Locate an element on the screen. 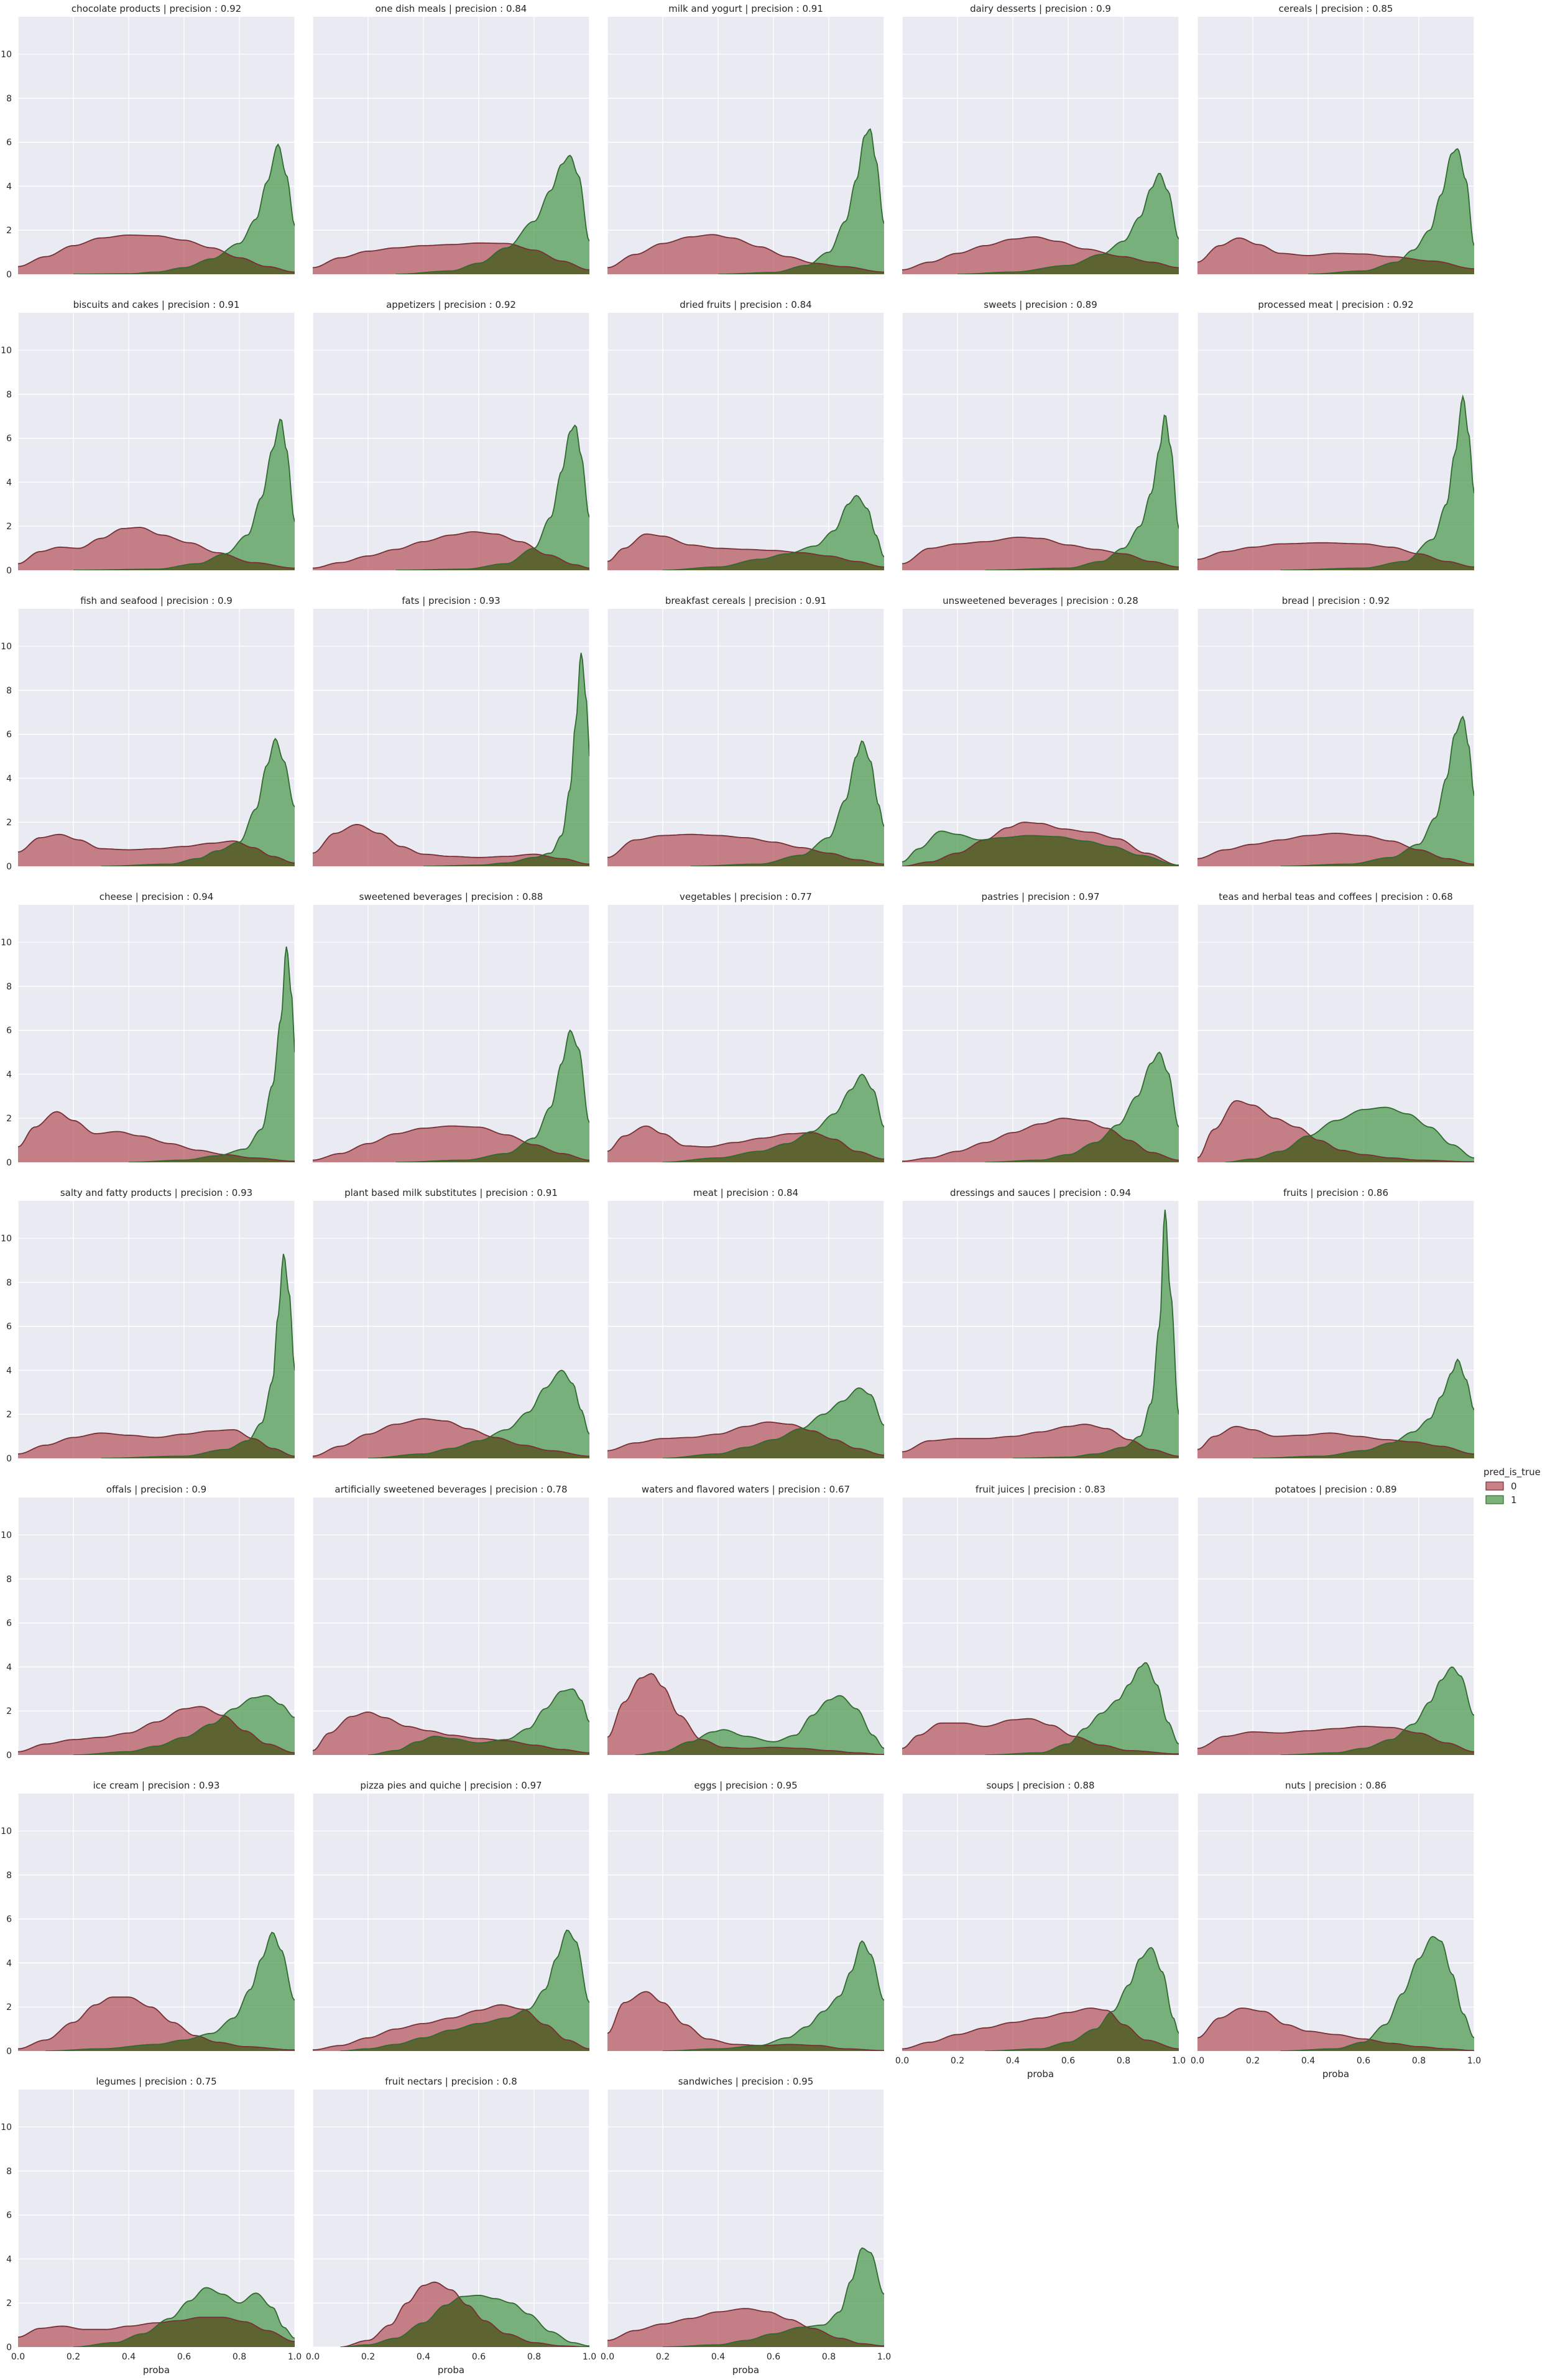 The image size is (1550, 2380). y-tick-label: 2 is located at coordinates (9, 2007).